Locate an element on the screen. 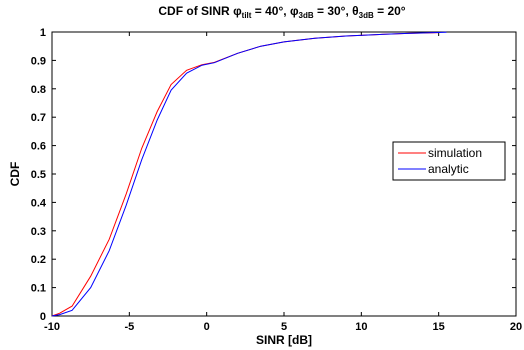 This screenshot has height=350, width=524. x-tick-label: -10 is located at coordinates (52, 327).